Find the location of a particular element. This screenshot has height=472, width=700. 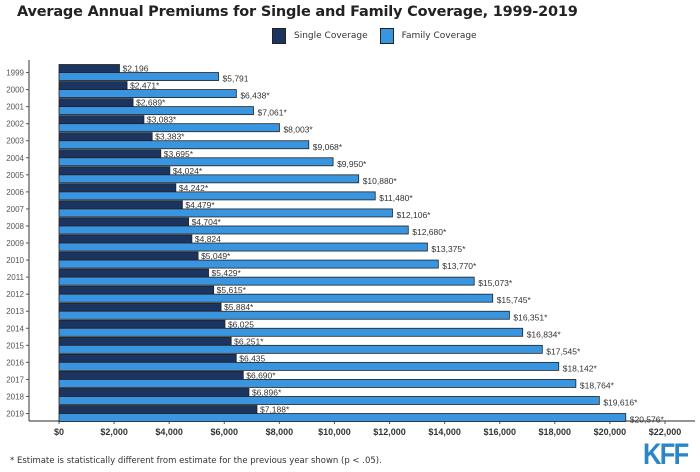

data-label-single: $4,704* is located at coordinates (207, 222).